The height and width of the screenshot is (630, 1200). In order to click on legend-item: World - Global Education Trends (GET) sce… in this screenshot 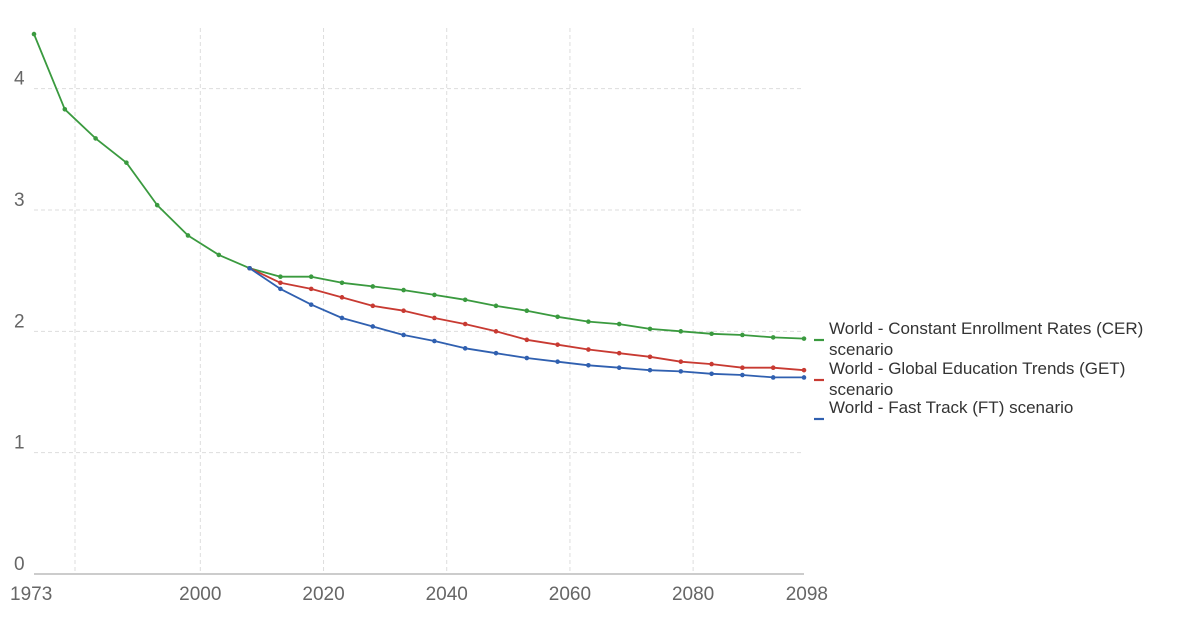, I will do `click(969, 379)`.